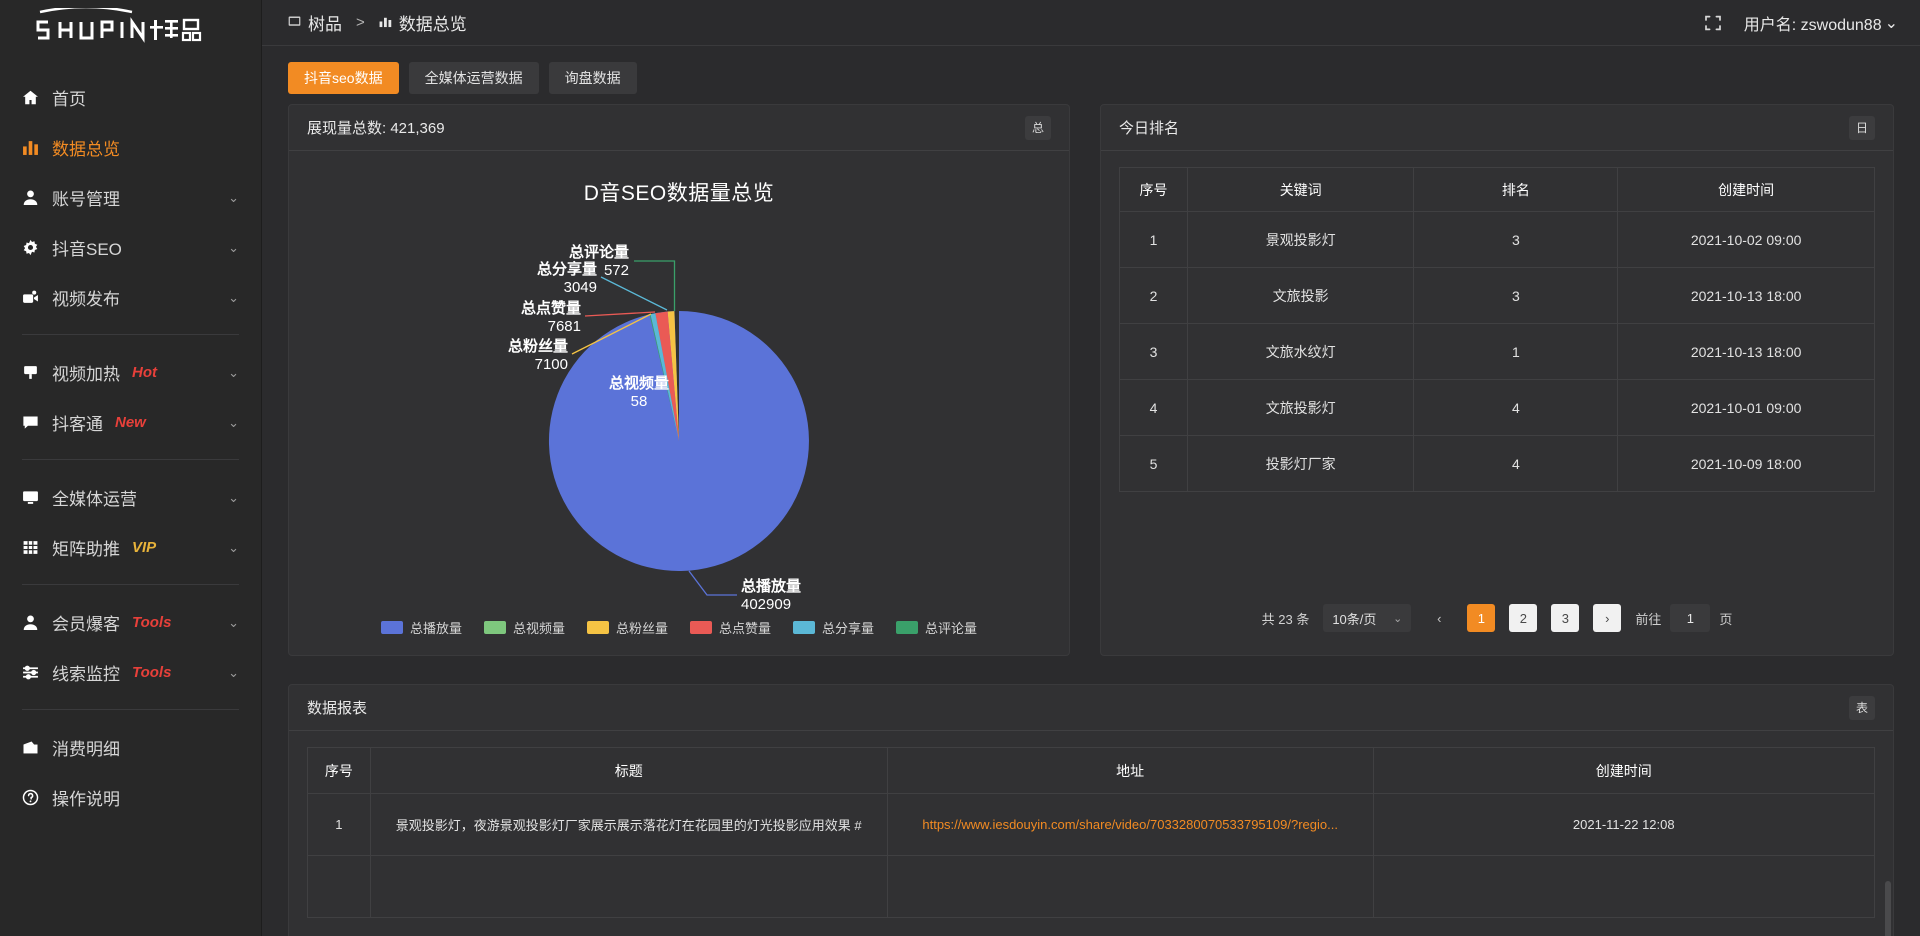  Describe the element at coordinates (730, 627) in the screenshot. I see `legend-item-likes: 总点赞量` at that location.